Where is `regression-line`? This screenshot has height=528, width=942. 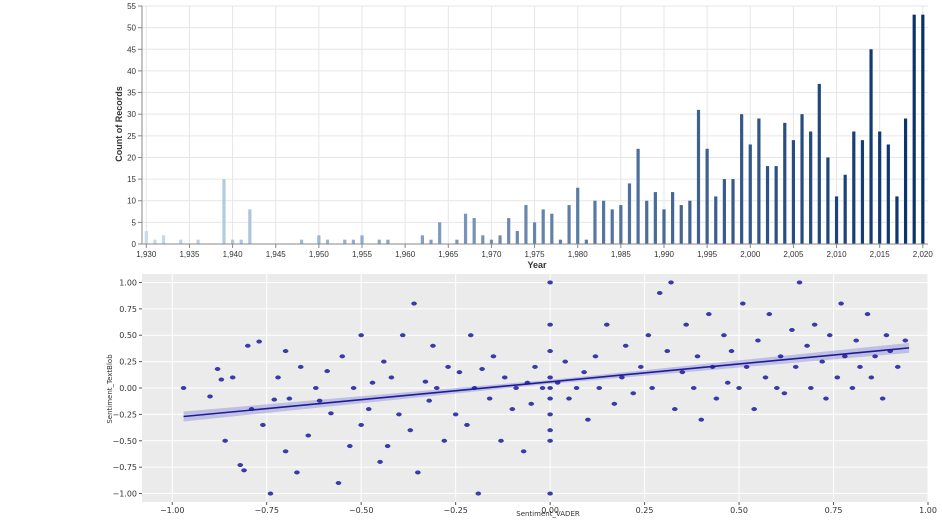 regression-line is located at coordinates (546, 382).